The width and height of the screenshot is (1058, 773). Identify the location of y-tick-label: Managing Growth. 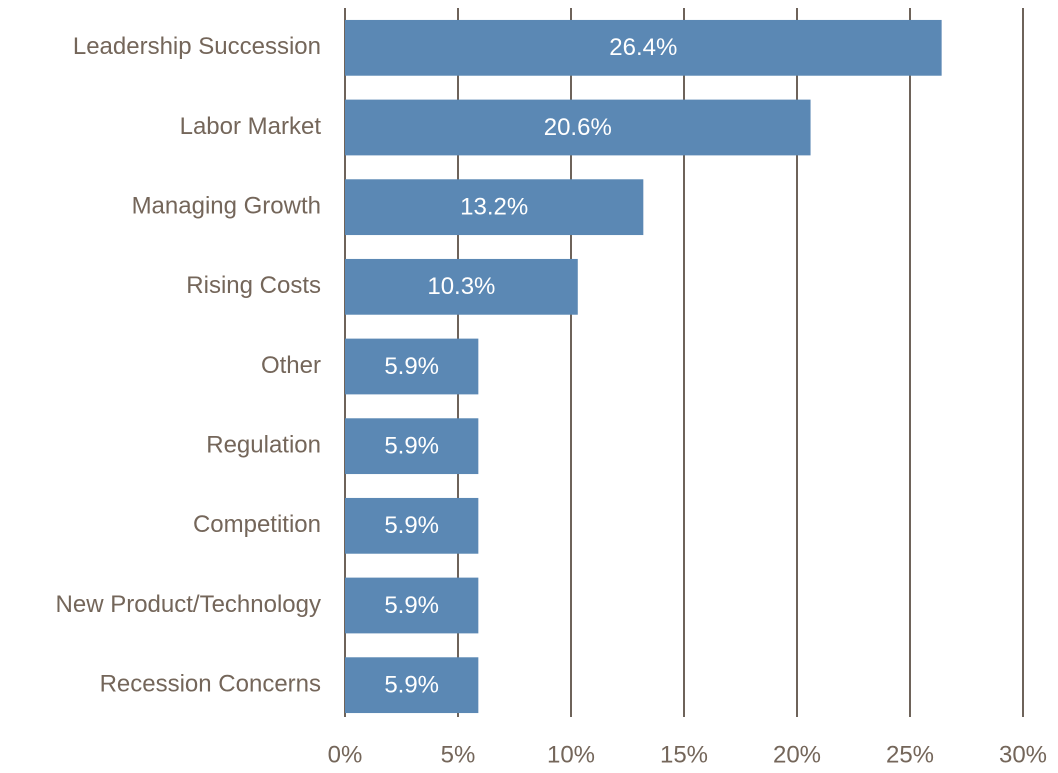
(226, 206).